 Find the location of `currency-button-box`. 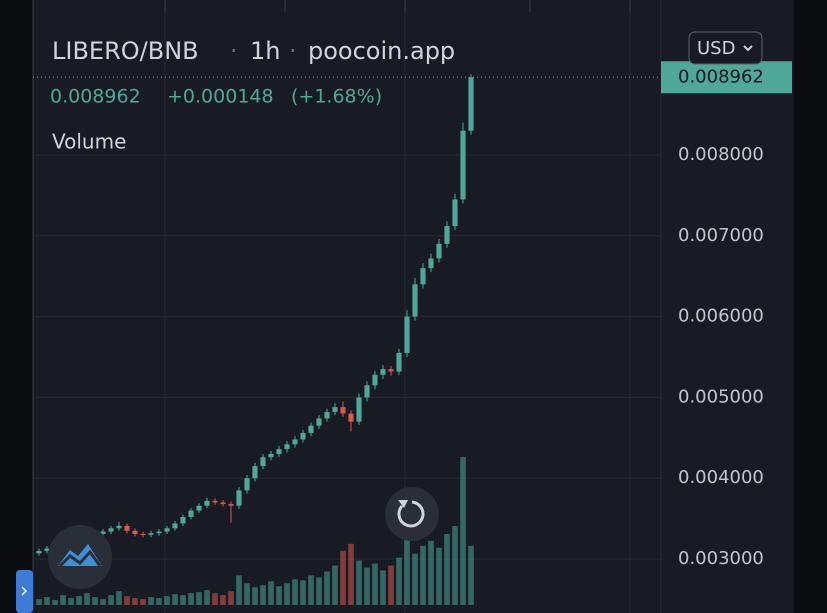

currency-button-box is located at coordinates (725, 48).